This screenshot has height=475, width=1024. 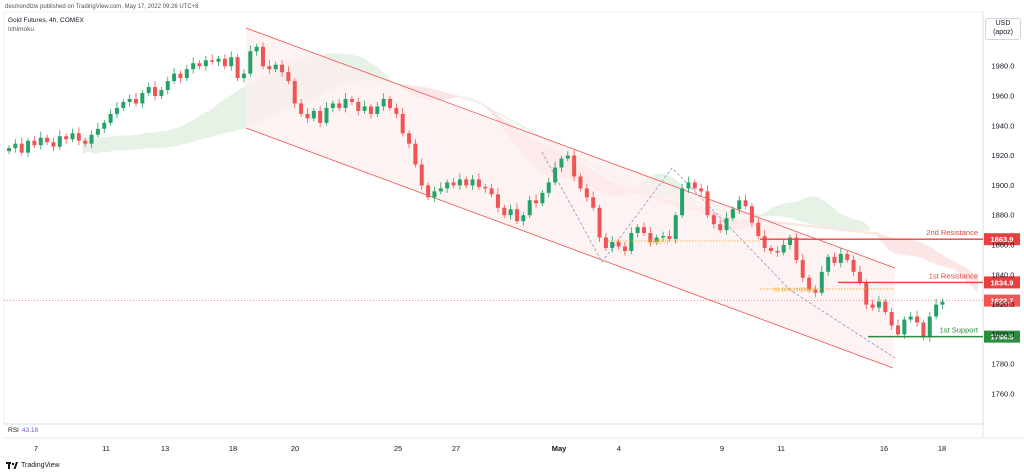 What do you see at coordinates (952, 232) in the screenshot?
I see `level-name: 2nd Resistance` at bounding box center [952, 232].